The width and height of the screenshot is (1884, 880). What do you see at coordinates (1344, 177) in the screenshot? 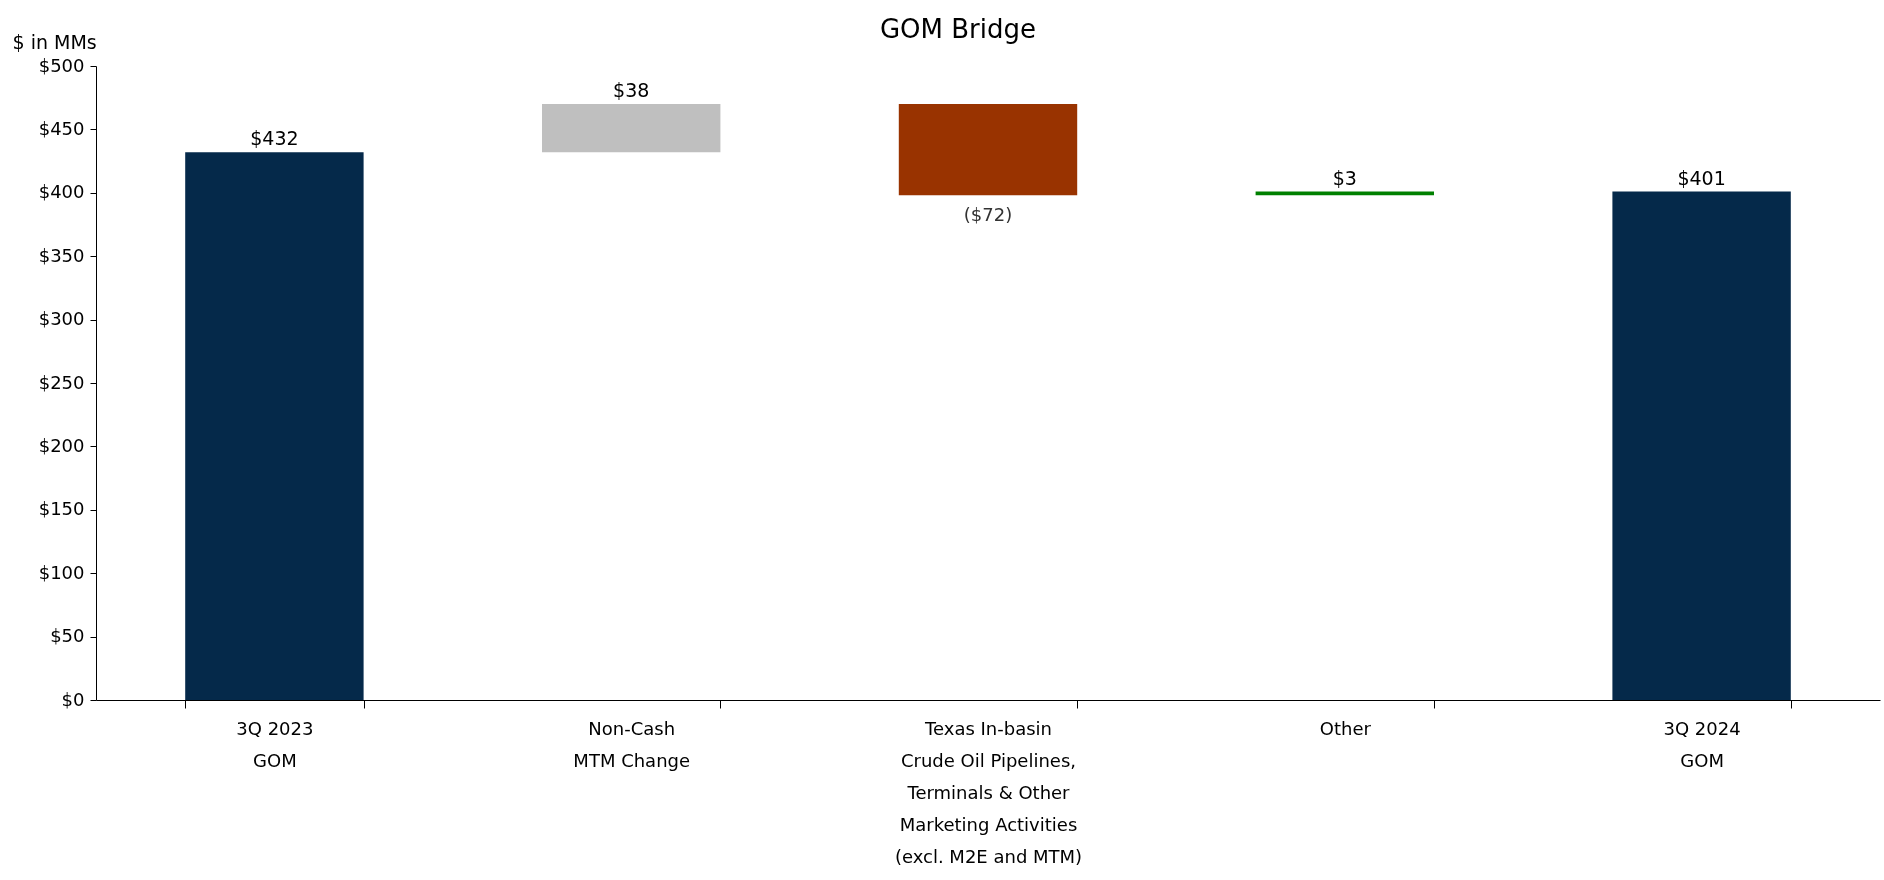
I see `data-label: $3` at bounding box center [1344, 177].